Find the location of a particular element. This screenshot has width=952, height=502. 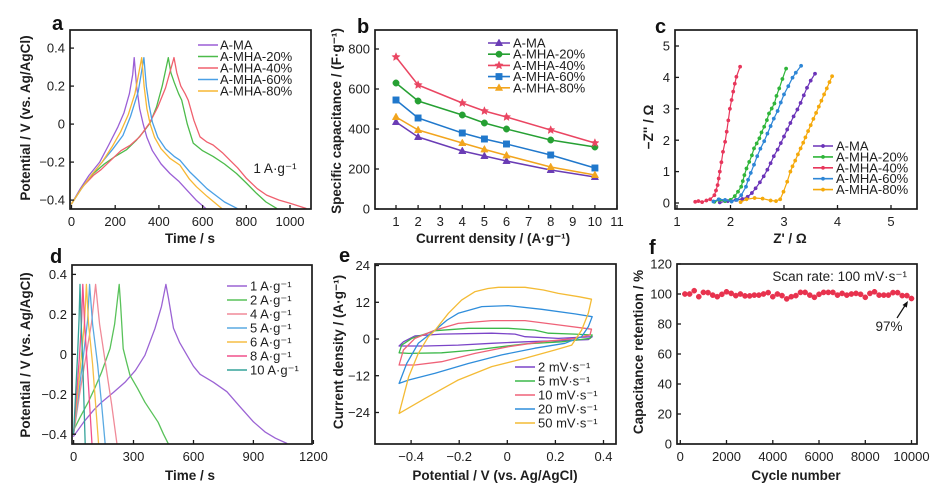

legend-label: 5 A·g⁻¹ is located at coordinates (271, 328).